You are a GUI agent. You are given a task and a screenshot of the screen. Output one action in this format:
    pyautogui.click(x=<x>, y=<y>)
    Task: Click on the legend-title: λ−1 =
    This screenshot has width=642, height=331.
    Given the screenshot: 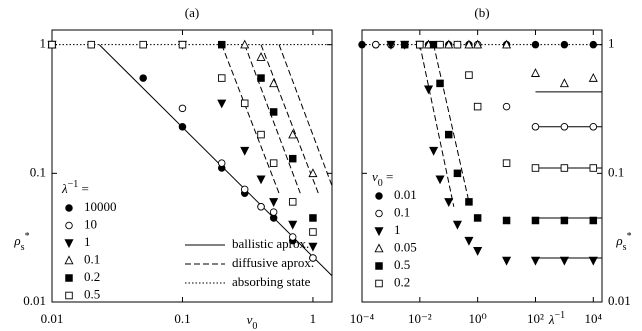 What is the action you would take?
    pyautogui.click(x=75, y=187)
    